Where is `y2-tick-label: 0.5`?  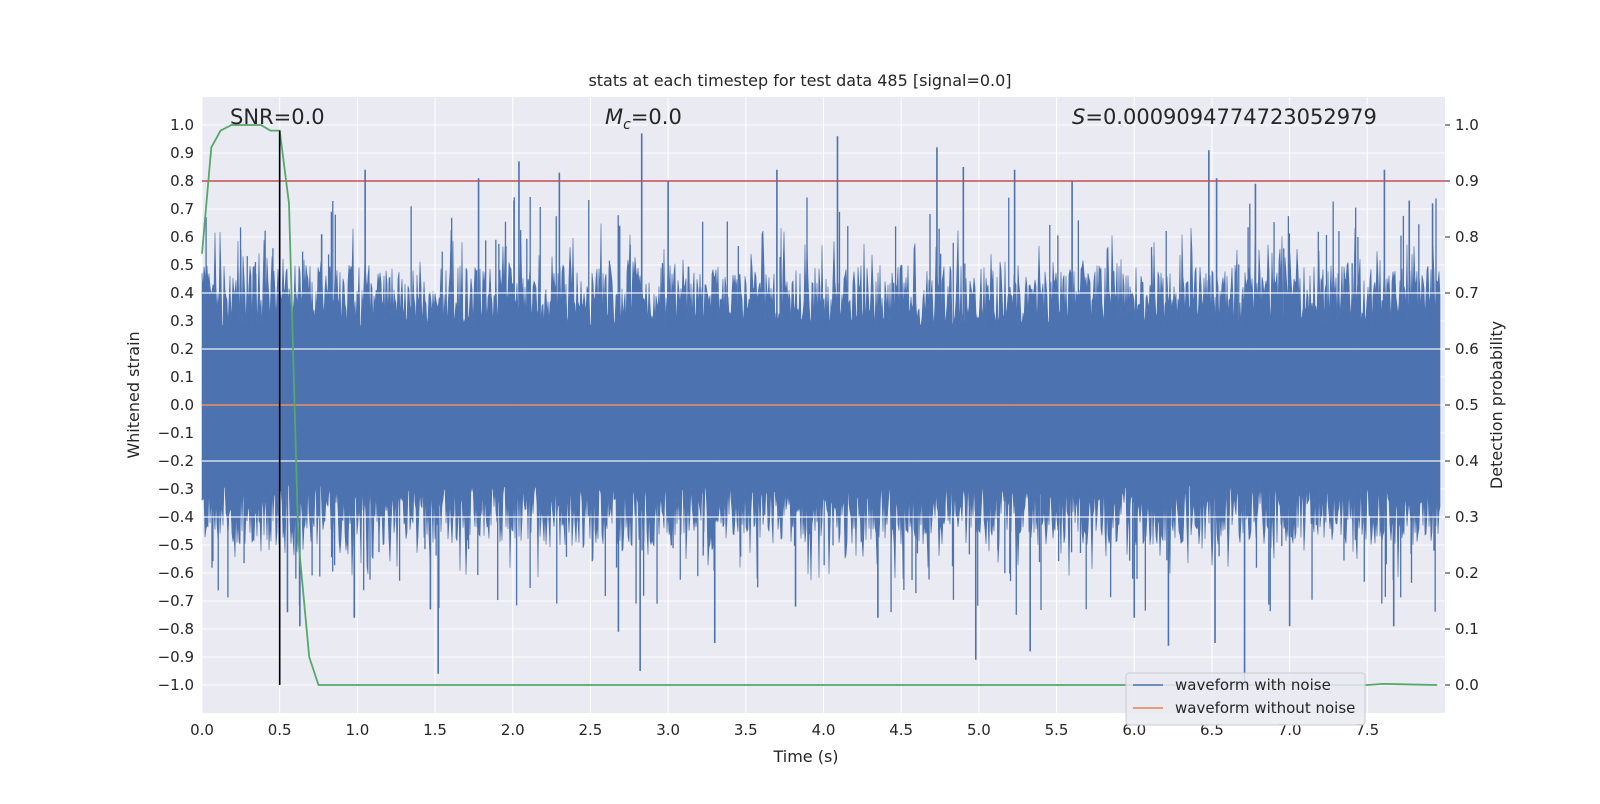 y2-tick-label: 0.5 is located at coordinates (1467, 405).